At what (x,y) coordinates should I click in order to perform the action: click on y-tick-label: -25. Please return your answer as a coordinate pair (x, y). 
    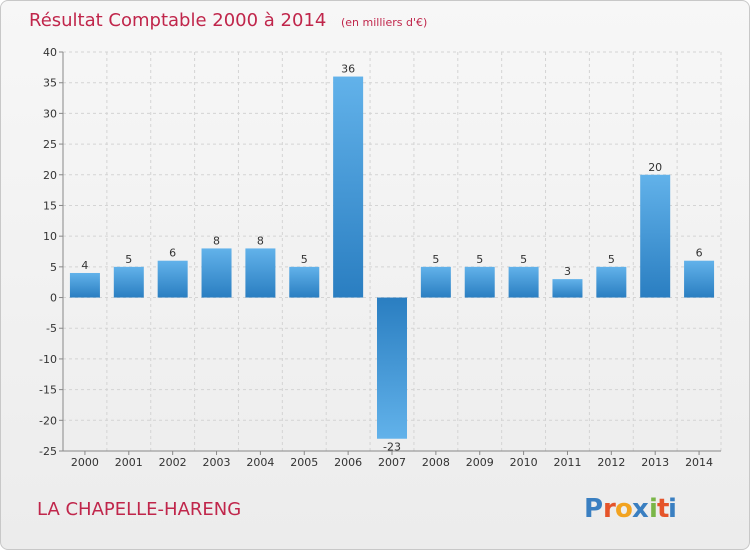
    Looking at the image, I should click on (48, 451).